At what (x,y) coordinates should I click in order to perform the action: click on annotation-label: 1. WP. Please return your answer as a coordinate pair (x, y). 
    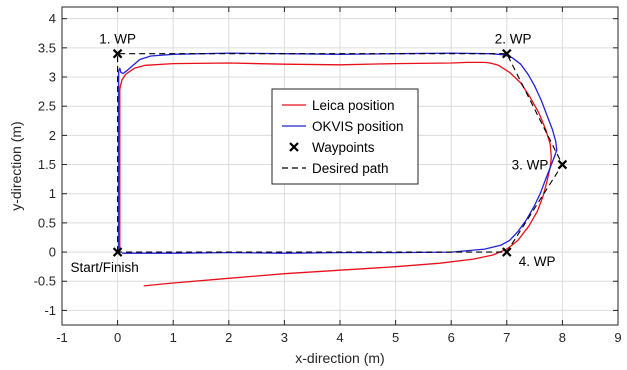
    Looking at the image, I should click on (117, 39).